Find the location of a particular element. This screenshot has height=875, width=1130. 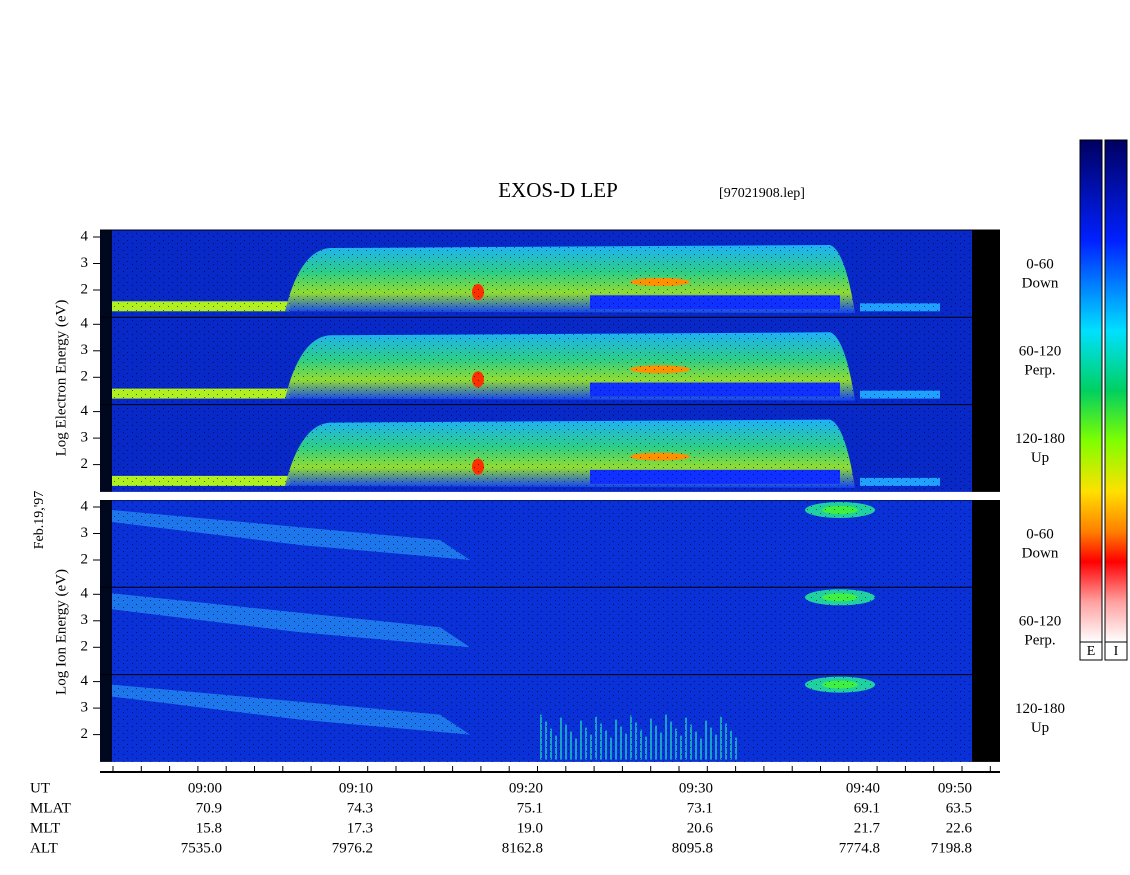

row-value: 7535.0 is located at coordinates (201, 848).